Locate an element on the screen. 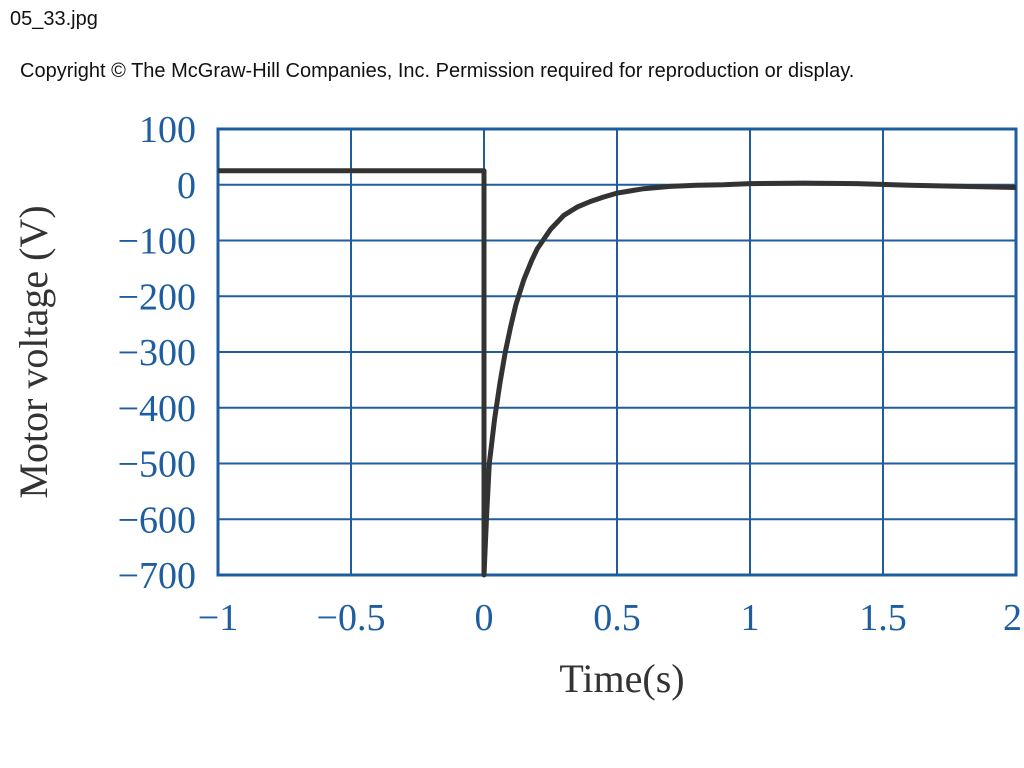 The width and height of the screenshot is (1024, 768). y-axis-title: Motor voltage (V) is located at coordinates (33, 351).